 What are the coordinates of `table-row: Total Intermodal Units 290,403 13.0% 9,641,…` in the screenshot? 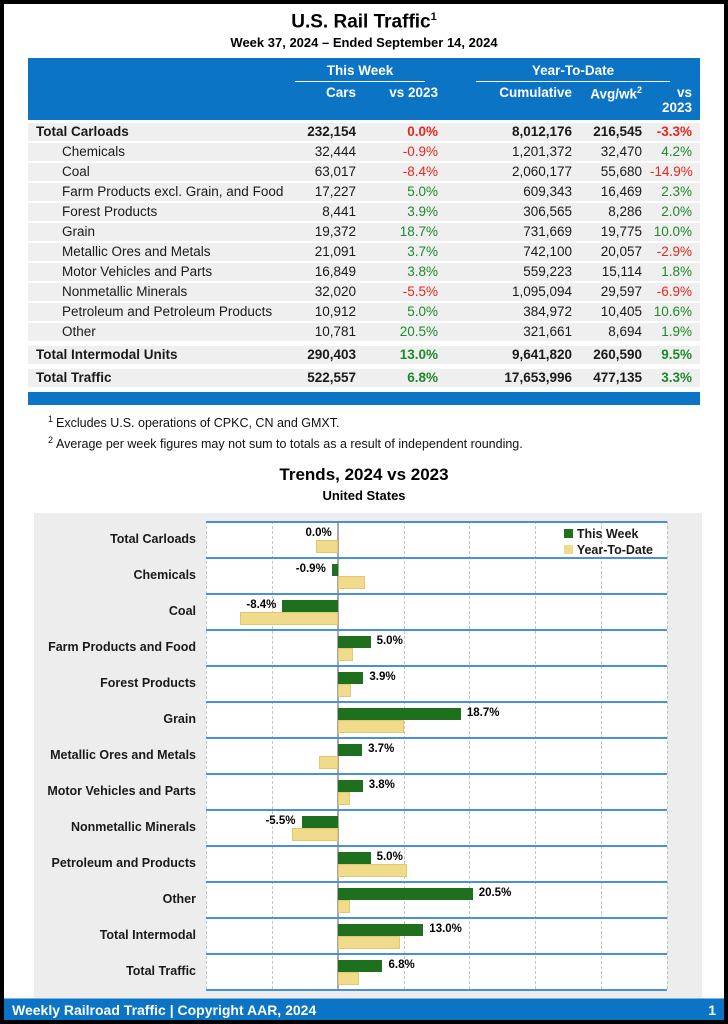 It's located at (364, 356).